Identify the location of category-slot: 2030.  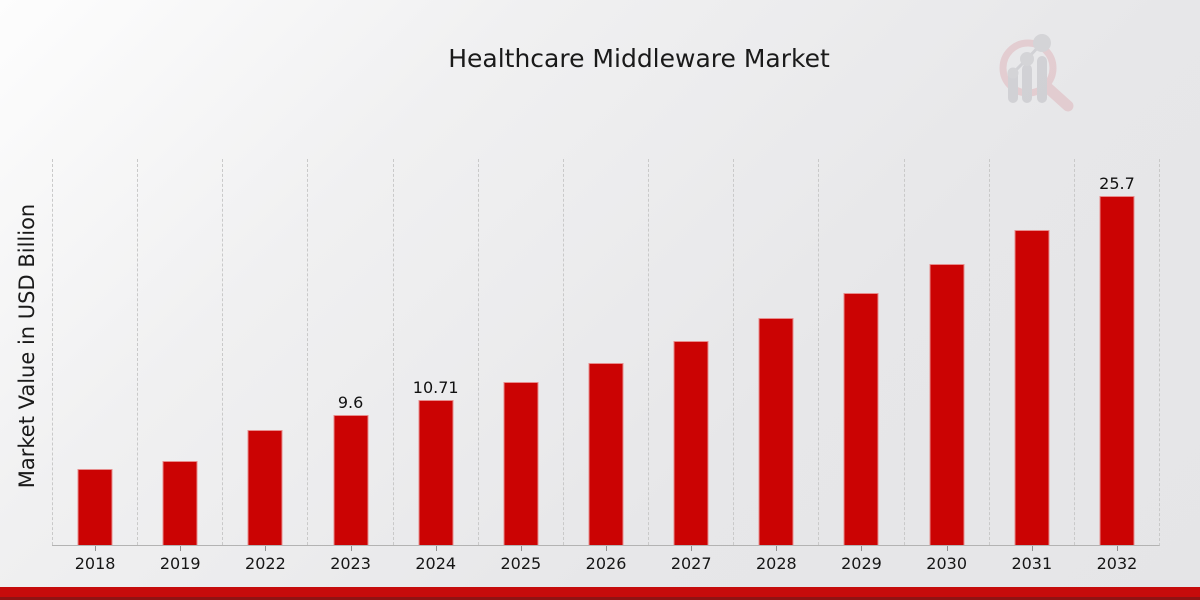
(946, 366).